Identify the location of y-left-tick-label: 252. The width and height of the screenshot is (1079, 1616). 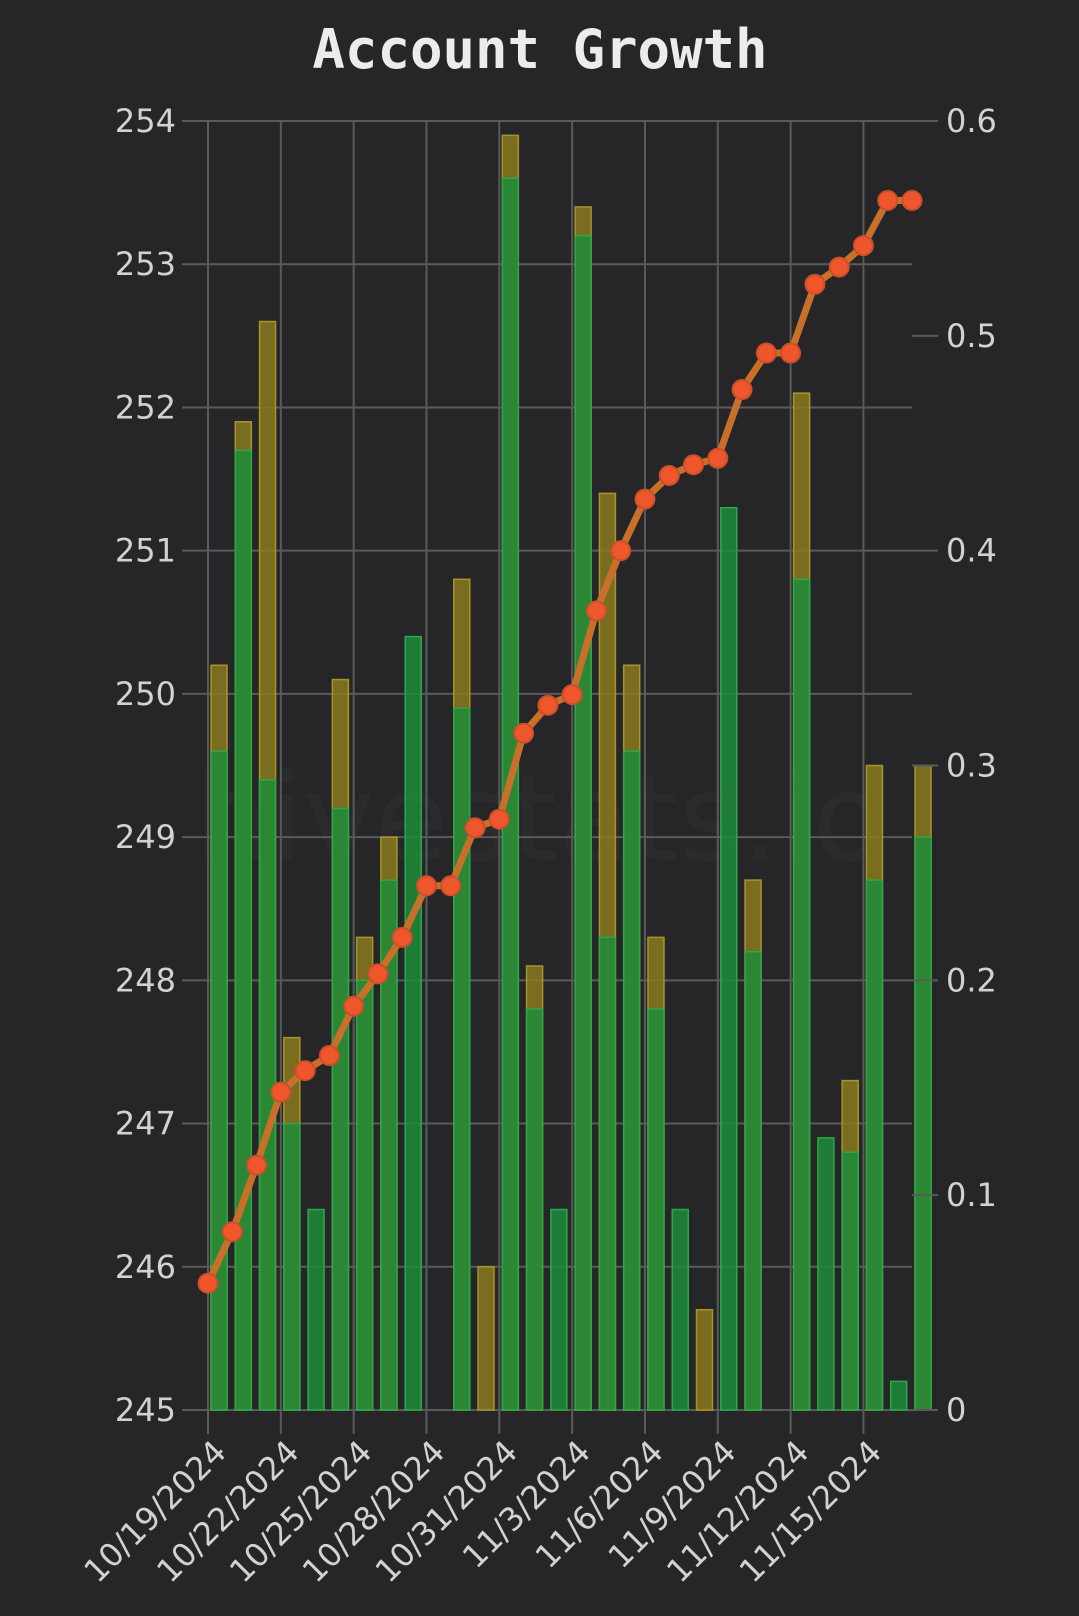
(145, 407).